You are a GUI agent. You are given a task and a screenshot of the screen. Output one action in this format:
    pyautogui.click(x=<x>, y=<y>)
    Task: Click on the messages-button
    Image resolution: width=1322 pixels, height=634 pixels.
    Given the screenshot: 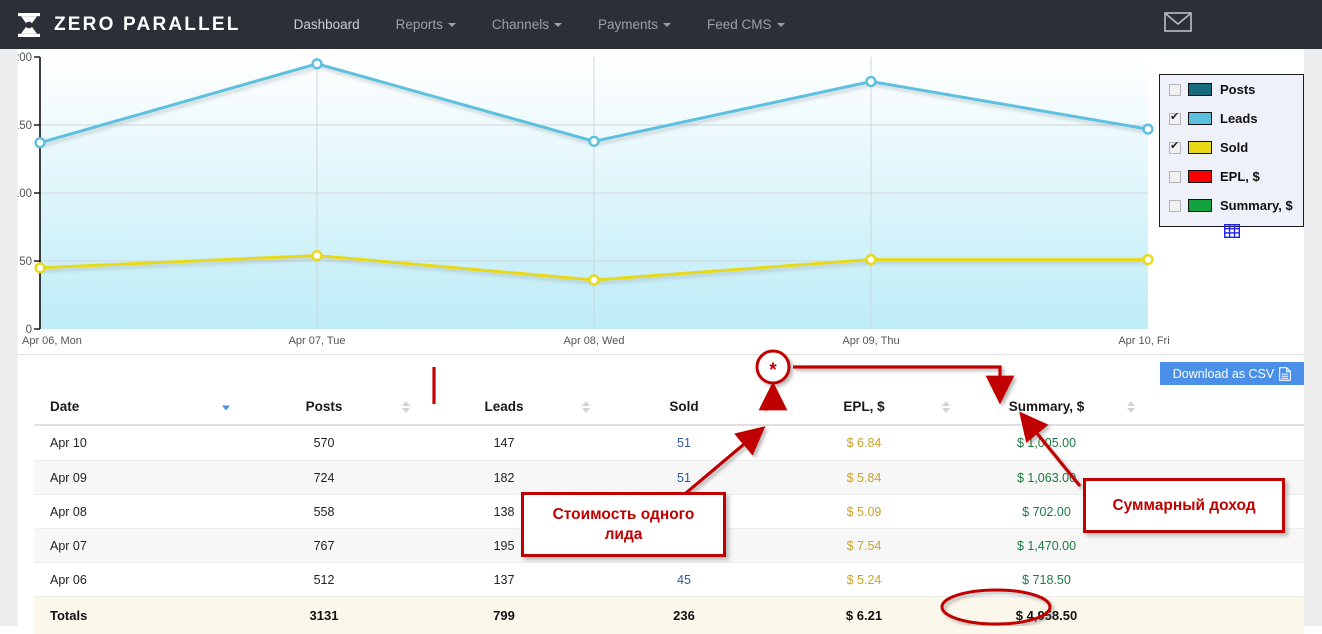 What is the action you would take?
    pyautogui.click(x=1178, y=24)
    